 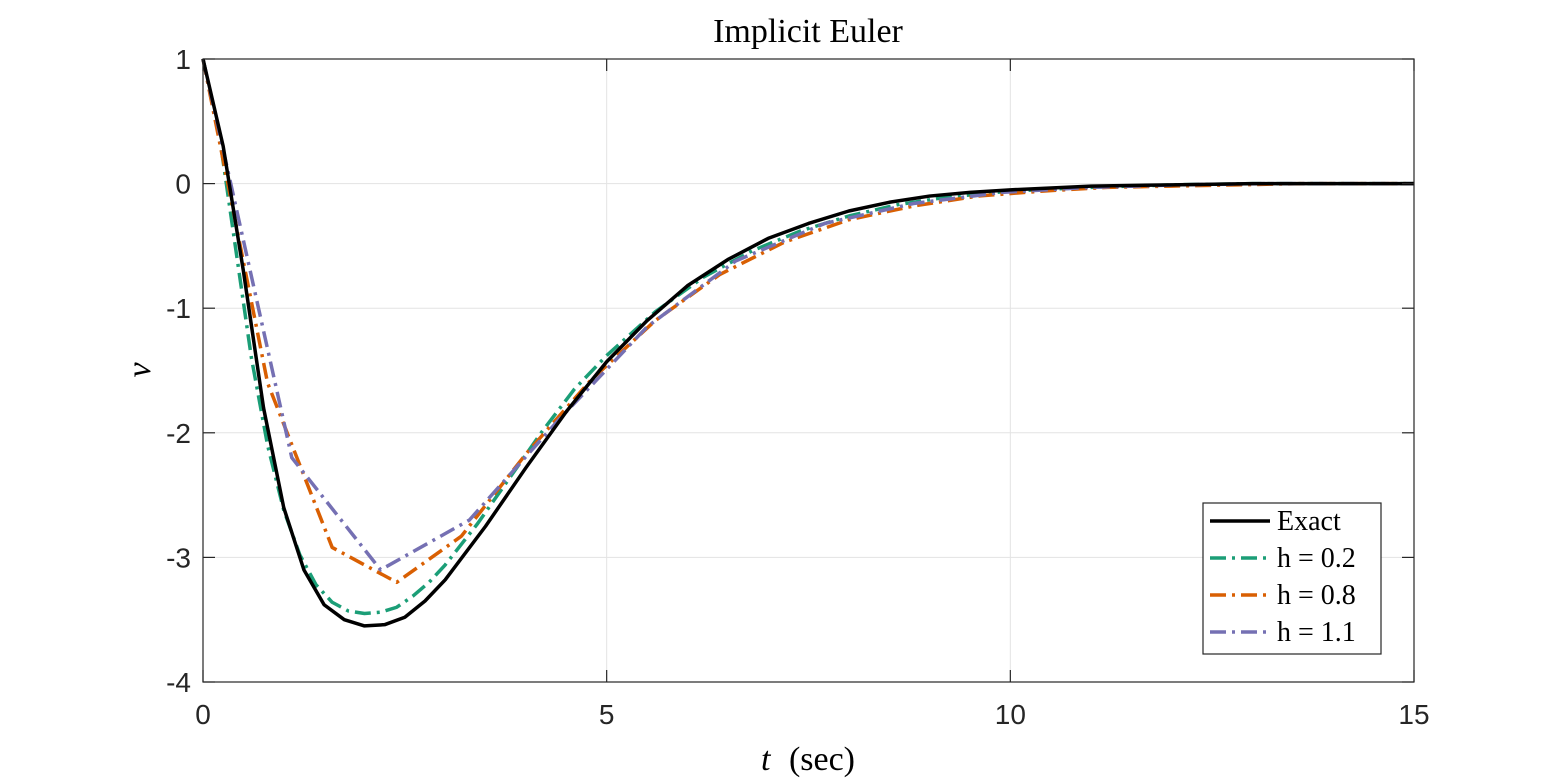 I want to click on y-tick-label: 1, so click(x=183, y=59).